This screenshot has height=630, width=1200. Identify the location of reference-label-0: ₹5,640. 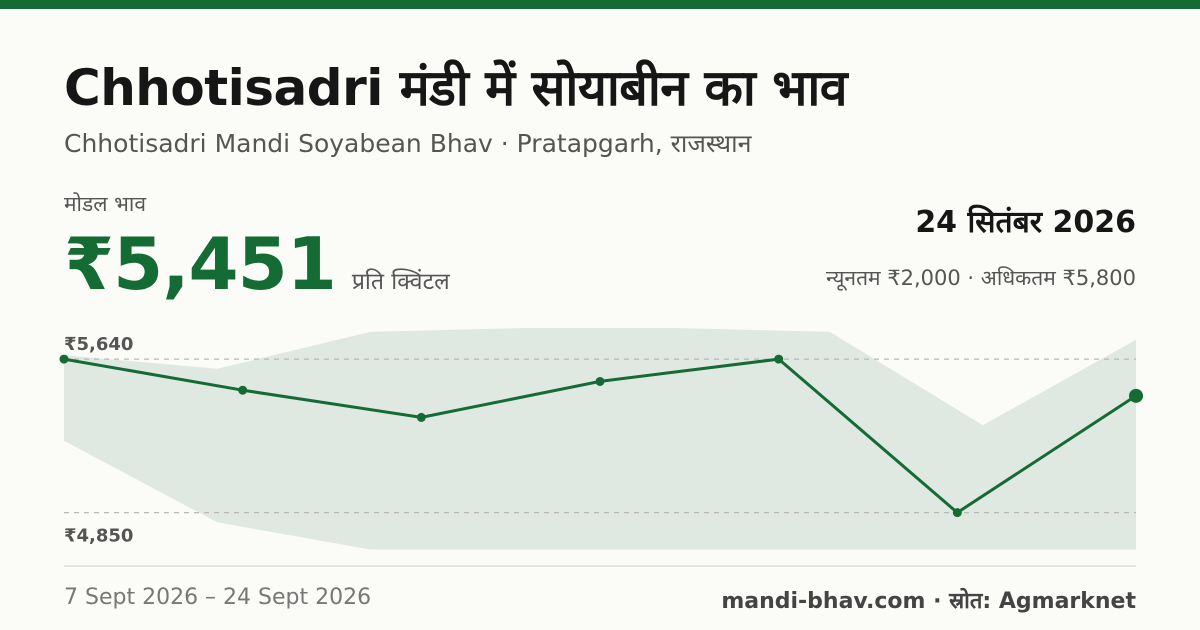
(98, 344).